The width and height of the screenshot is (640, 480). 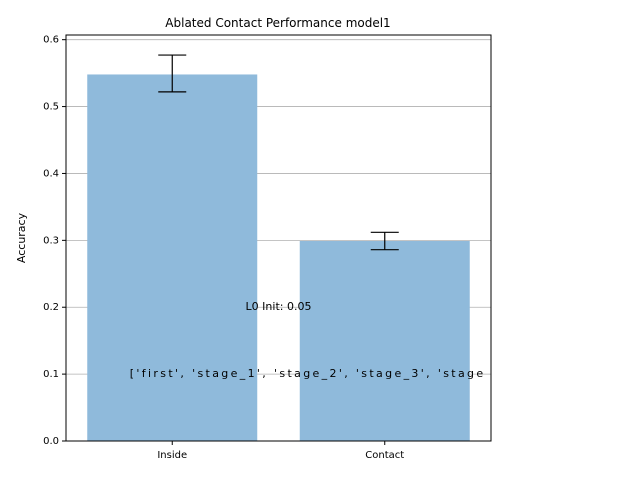 I want to click on y-tick-label: 0.3, so click(x=51, y=240).